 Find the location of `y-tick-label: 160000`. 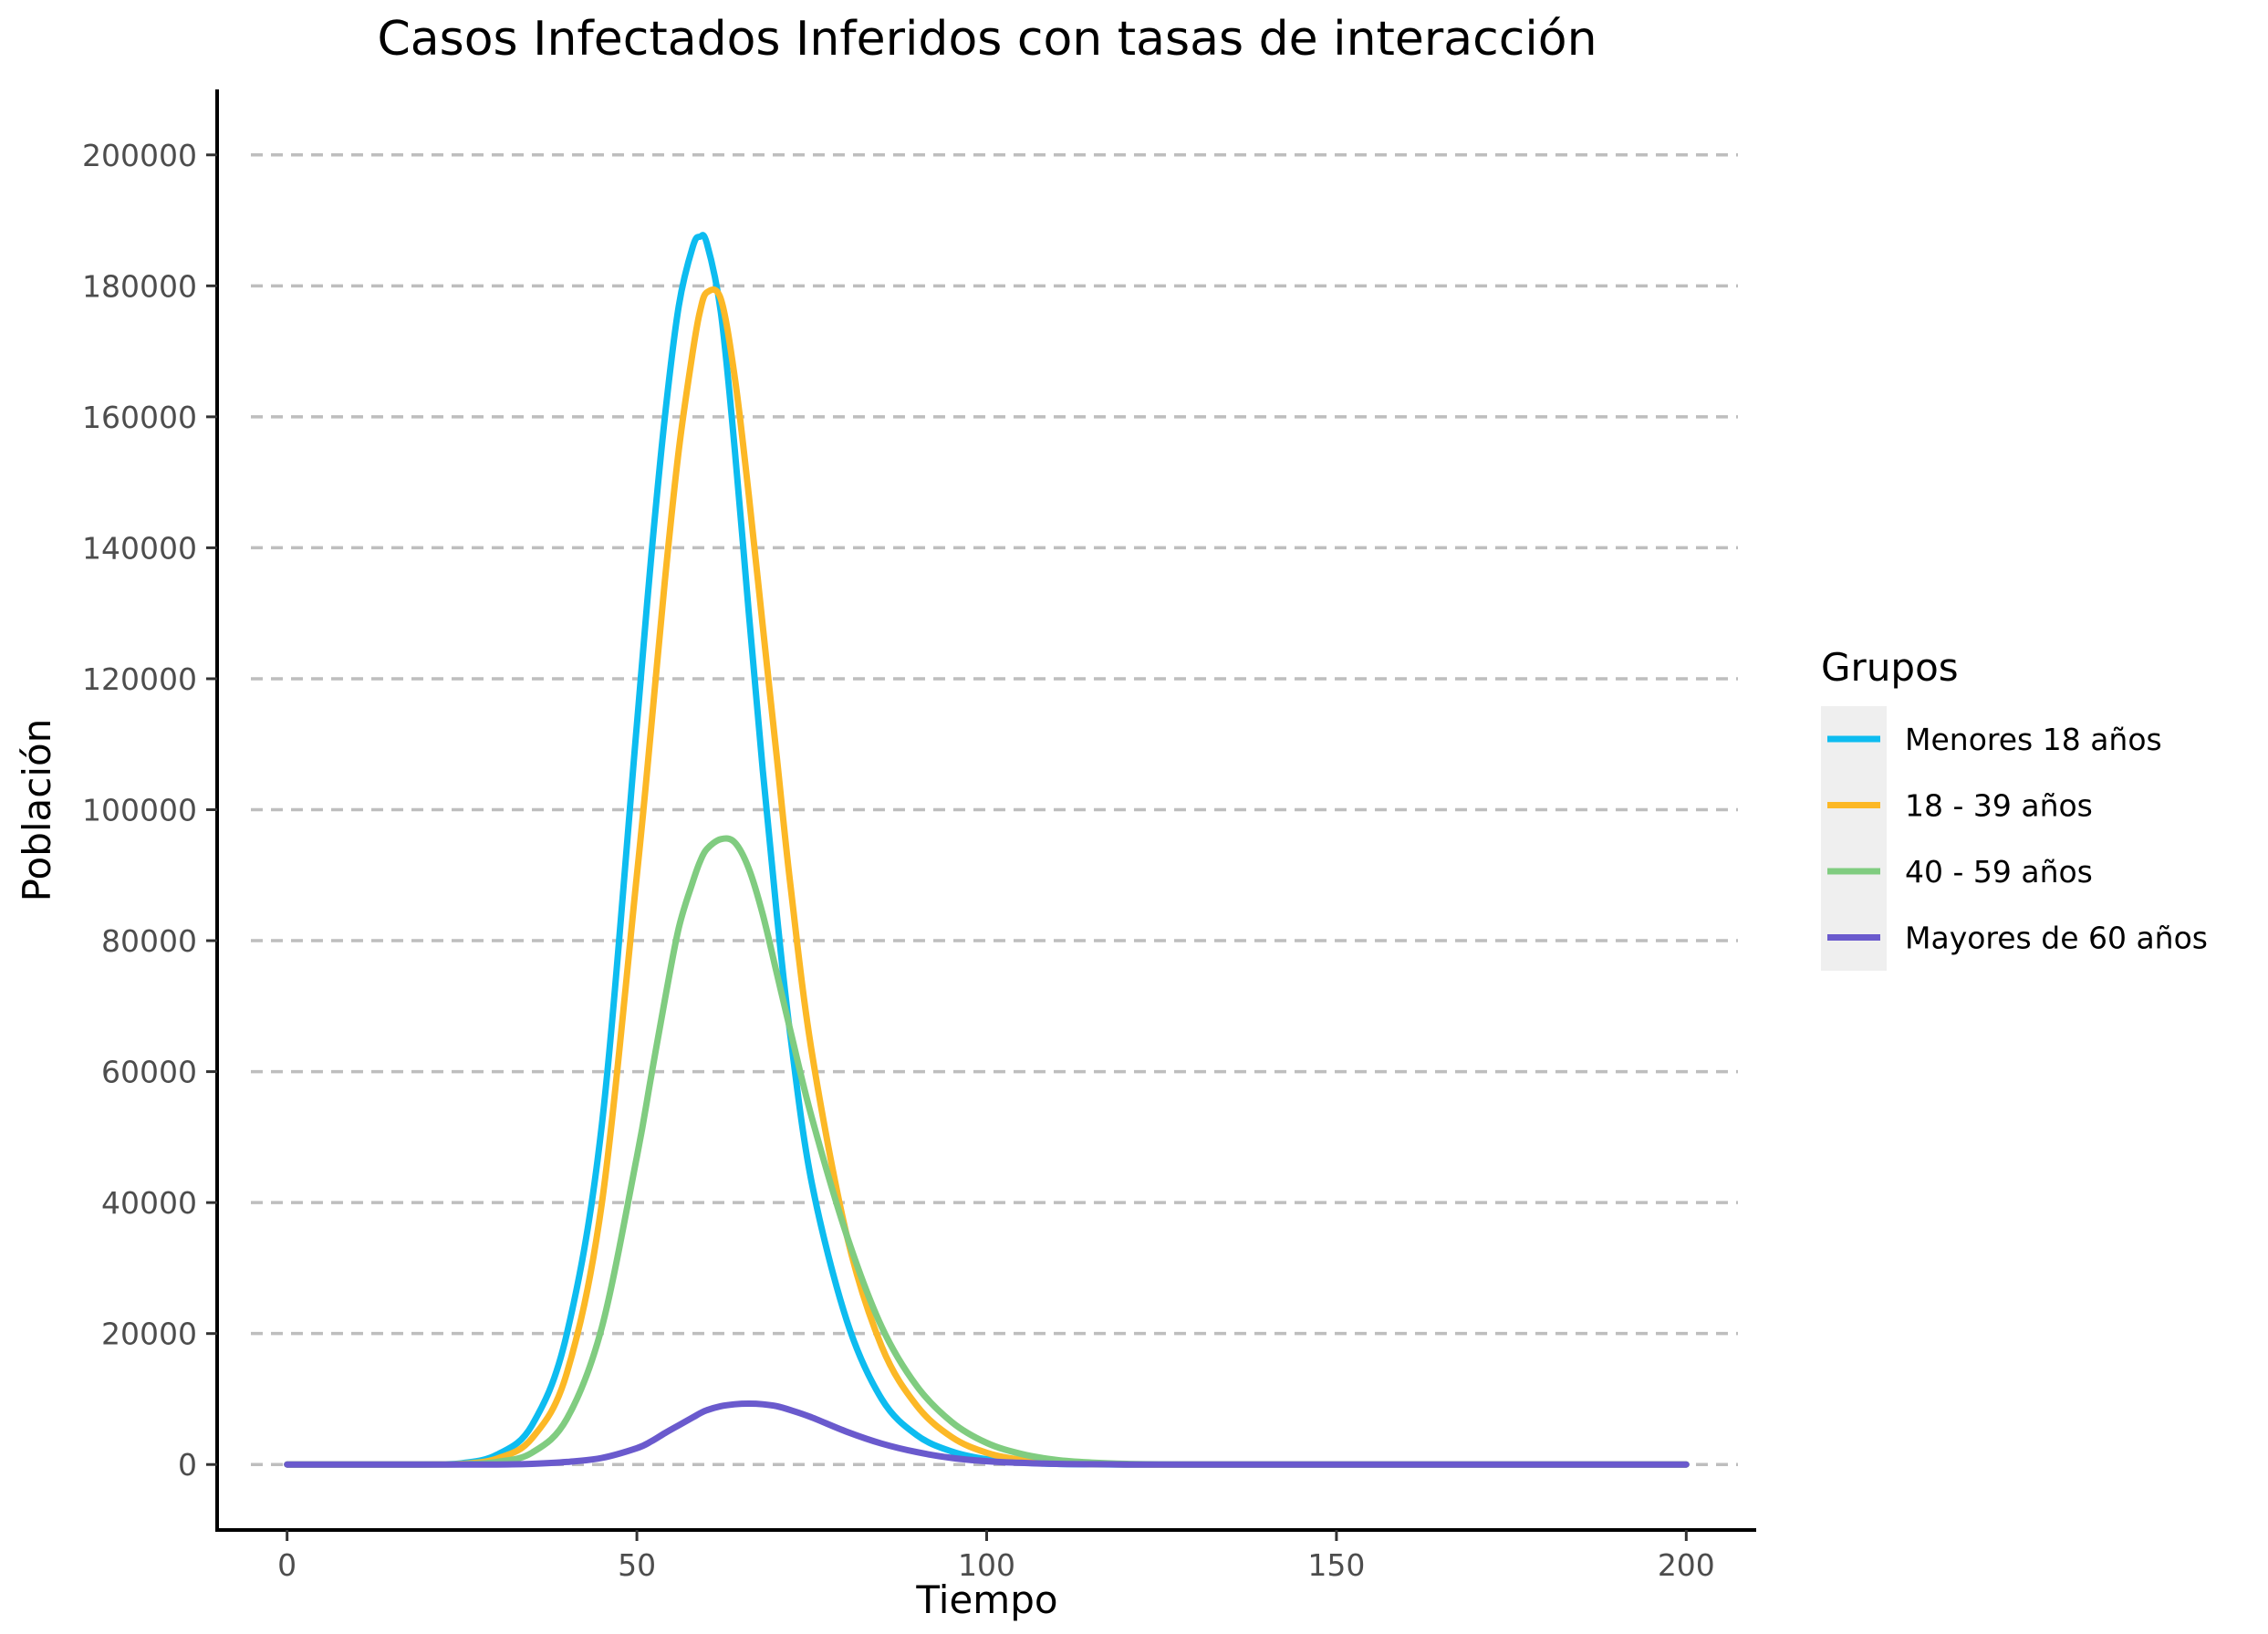

y-tick-label: 160000 is located at coordinates (140, 417).